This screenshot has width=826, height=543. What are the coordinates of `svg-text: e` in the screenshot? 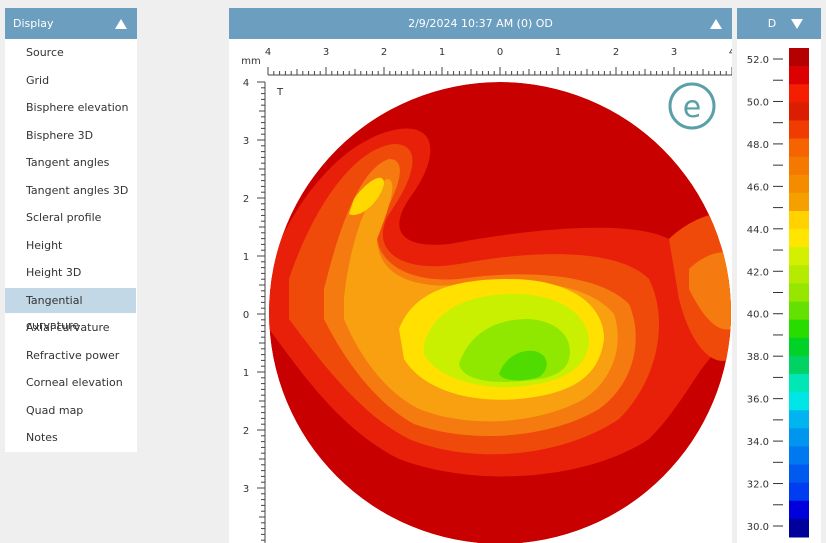 It's located at (692, 107).